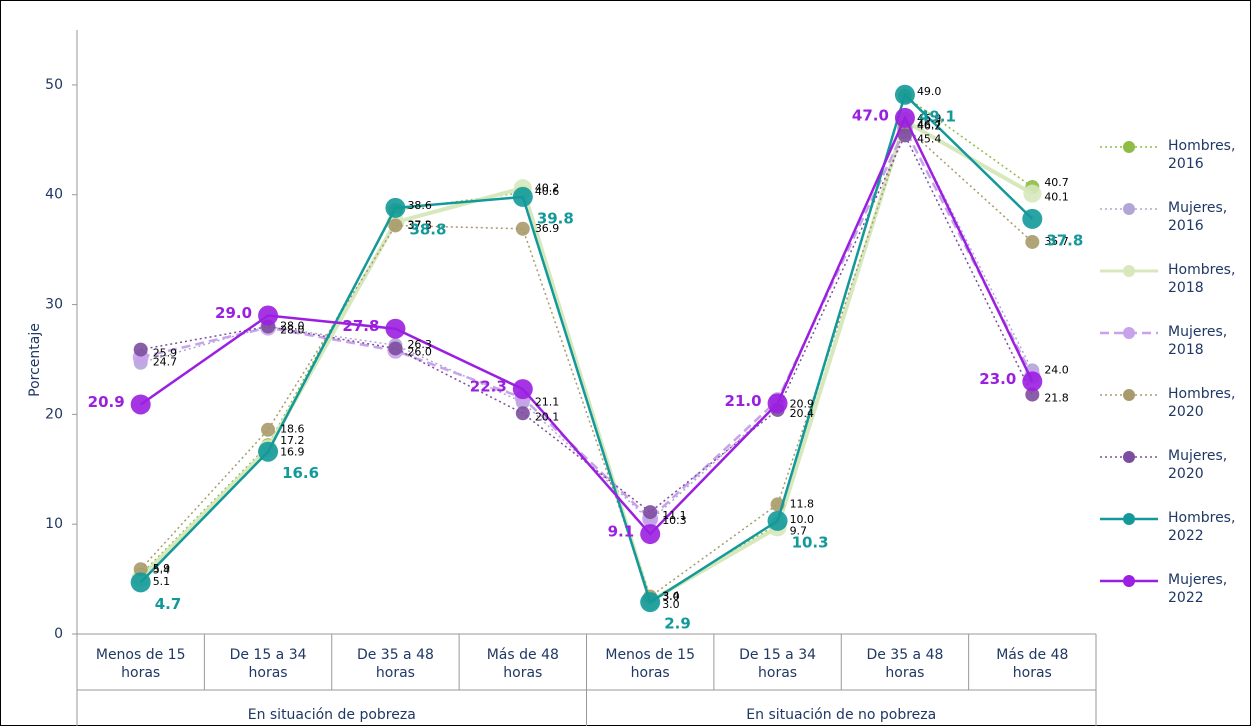 The height and width of the screenshot is (726, 1251). I want to click on y-tick-label: 50, so click(54, 85).